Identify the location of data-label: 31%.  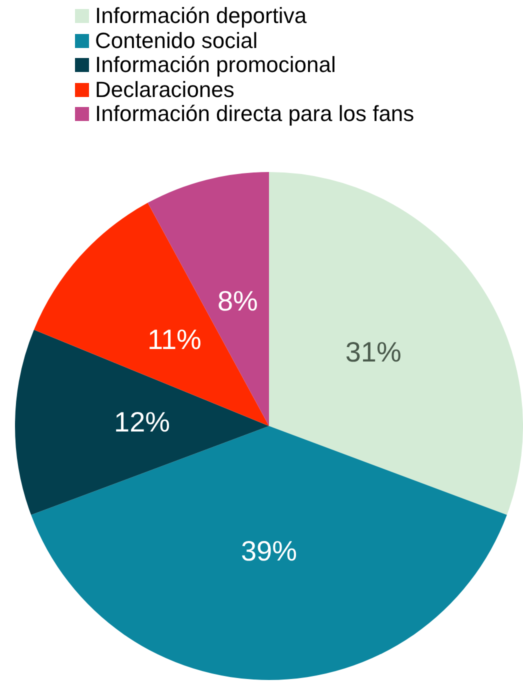
(373, 352).